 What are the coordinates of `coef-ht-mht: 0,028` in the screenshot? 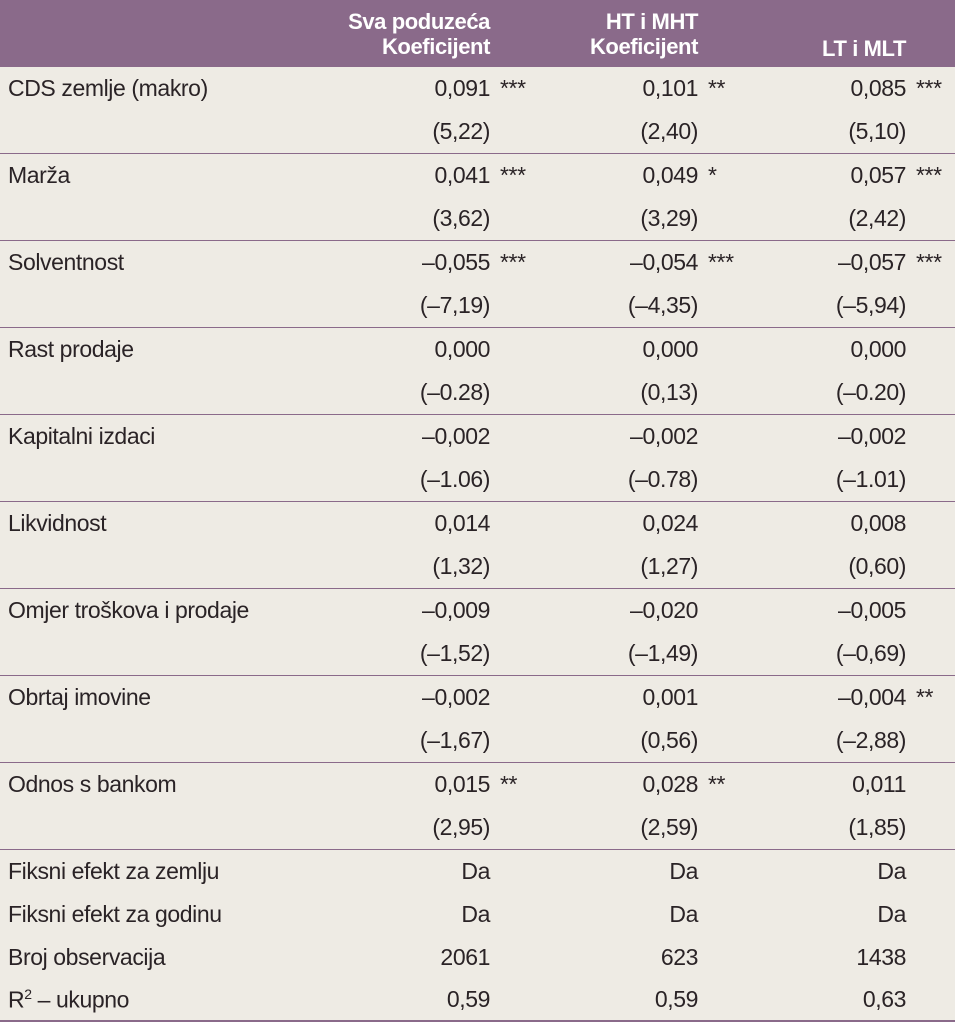 It's located at (670, 784).